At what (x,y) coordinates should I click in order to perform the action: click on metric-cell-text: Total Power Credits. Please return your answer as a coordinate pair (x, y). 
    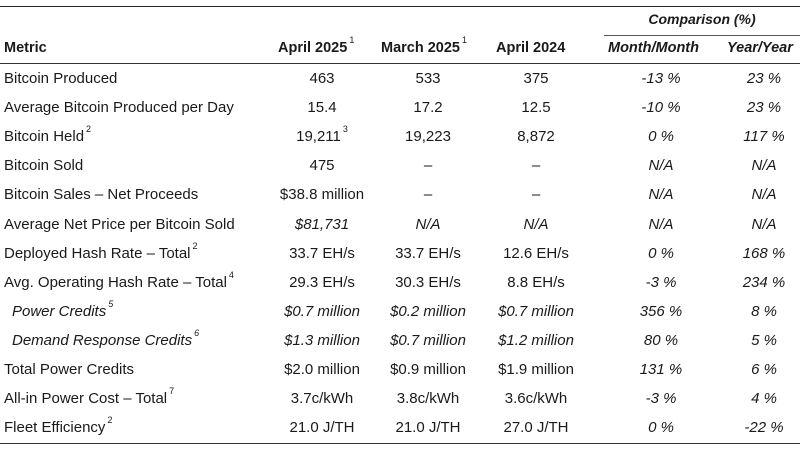
    Looking at the image, I should click on (69, 369).